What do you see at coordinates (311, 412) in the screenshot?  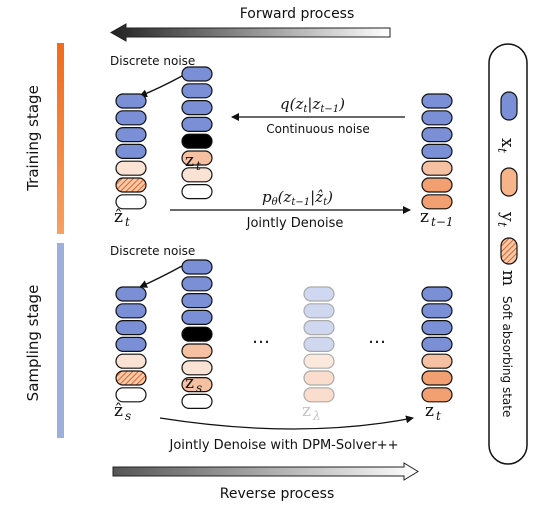 I see `sampling-zlambda-label: z λ` at bounding box center [311, 412].